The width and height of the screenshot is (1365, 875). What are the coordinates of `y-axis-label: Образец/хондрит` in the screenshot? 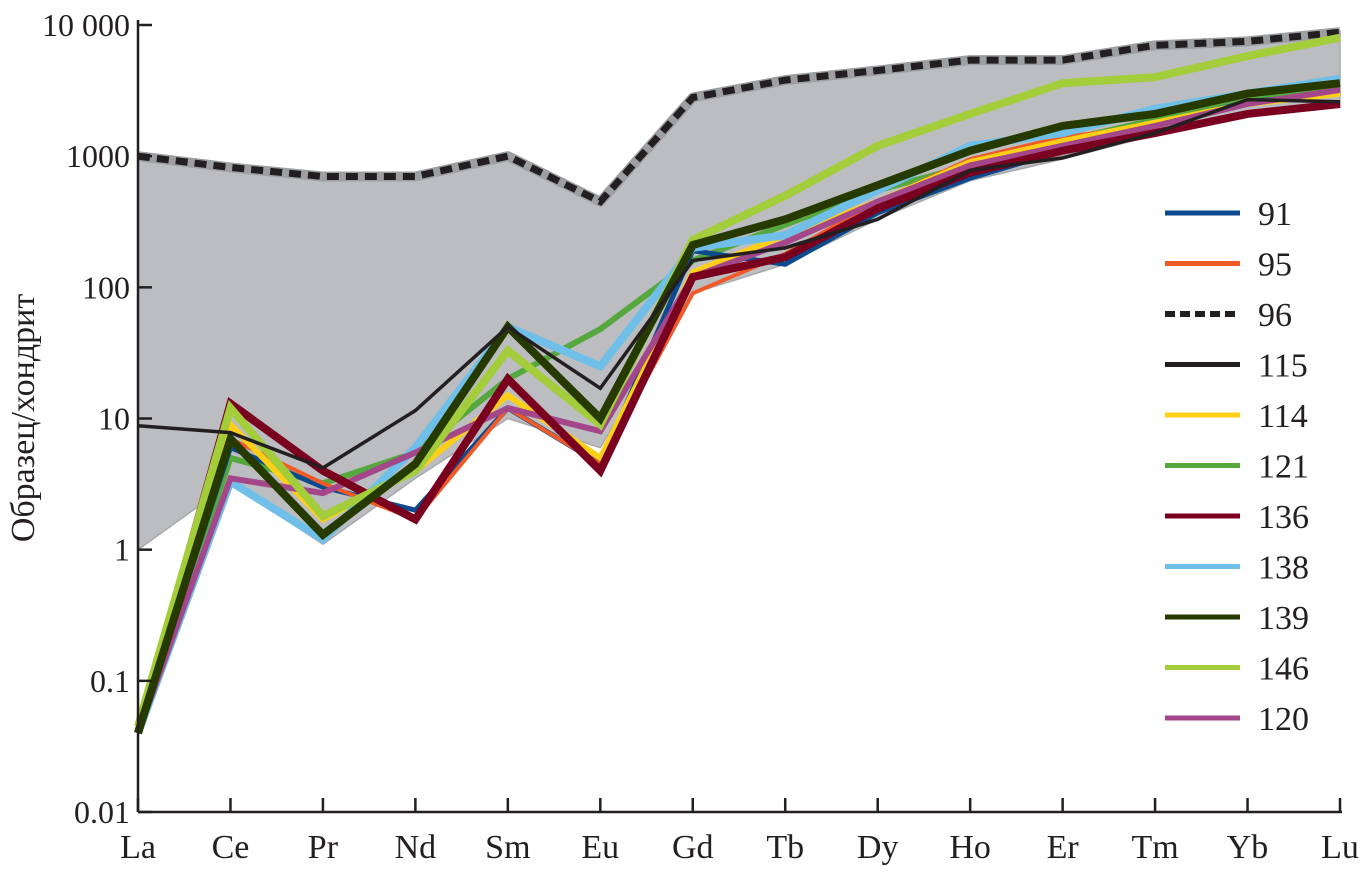 It's located at (23, 418).